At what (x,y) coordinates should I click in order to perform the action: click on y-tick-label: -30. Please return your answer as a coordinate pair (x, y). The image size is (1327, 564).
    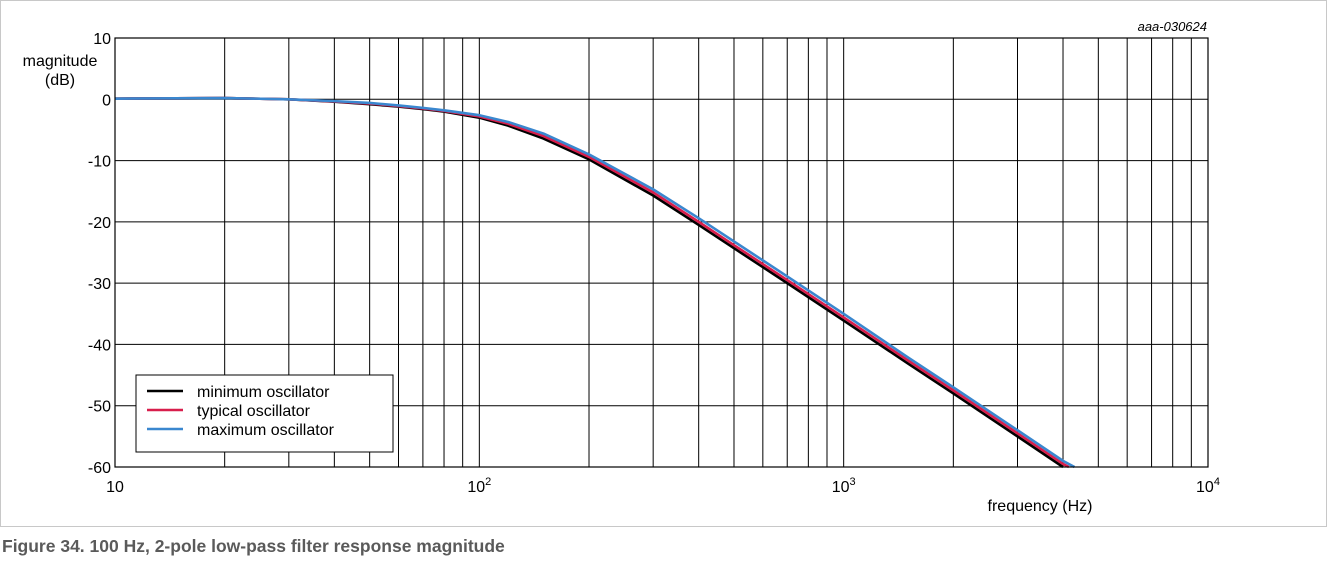
    Looking at the image, I should click on (99, 284).